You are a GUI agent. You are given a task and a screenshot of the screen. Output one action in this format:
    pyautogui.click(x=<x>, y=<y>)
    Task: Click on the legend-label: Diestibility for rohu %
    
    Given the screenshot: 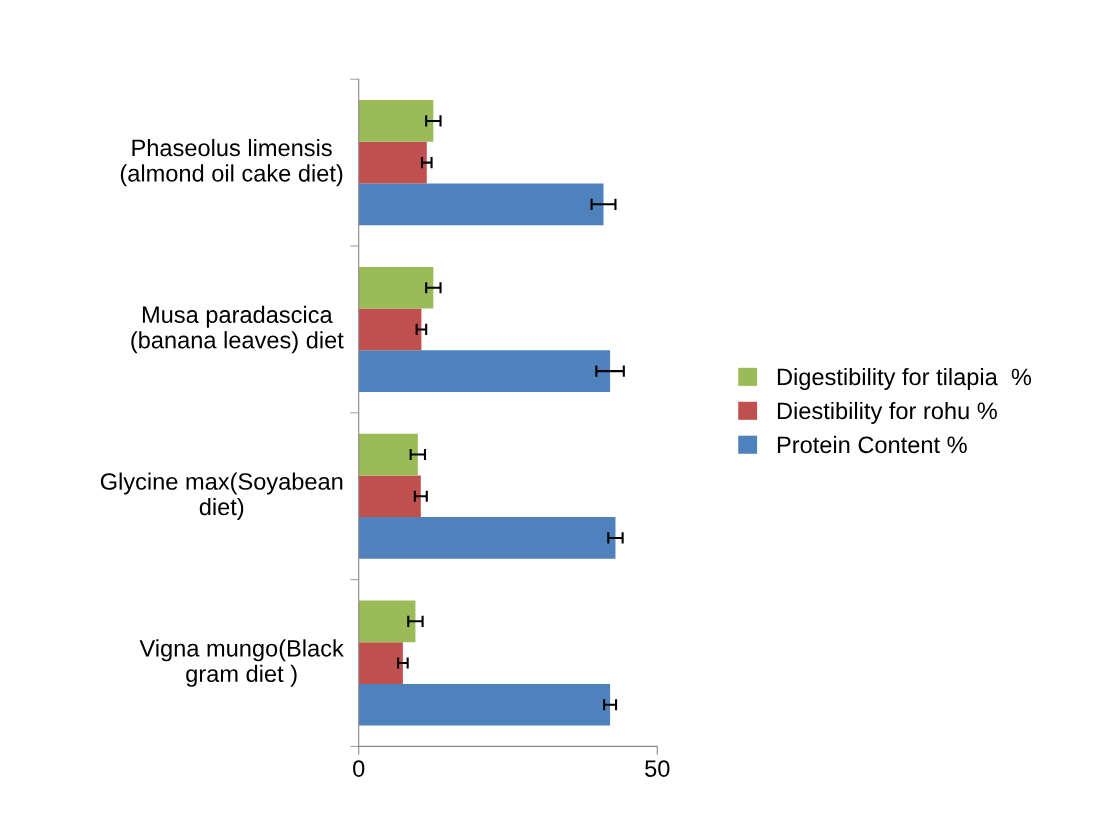 What is the action you would take?
    pyautogui.click(x=887, y=412)
    